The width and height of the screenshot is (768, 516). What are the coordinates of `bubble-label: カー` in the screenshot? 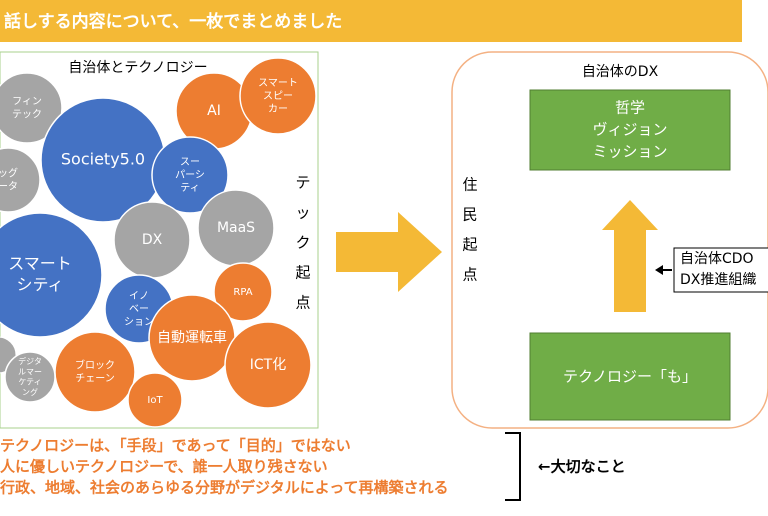 It's located at (278, 109).